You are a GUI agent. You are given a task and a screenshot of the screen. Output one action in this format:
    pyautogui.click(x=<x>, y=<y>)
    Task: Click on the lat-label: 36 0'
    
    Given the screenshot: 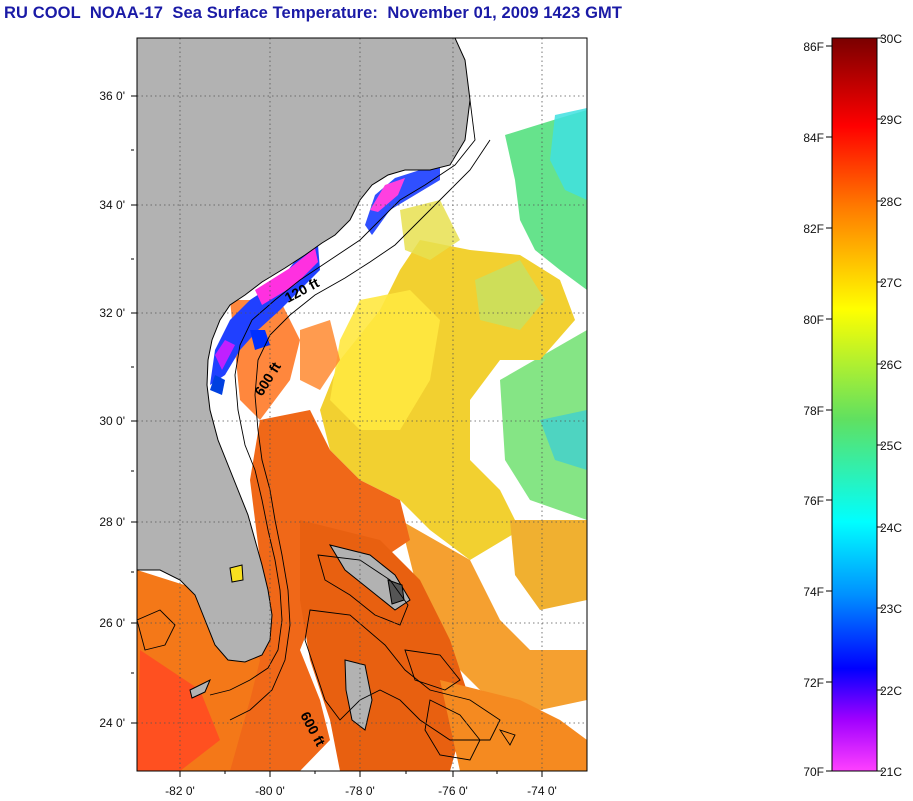 What is the action you would take?
    pyautogui.click(x=112, y=96)
    